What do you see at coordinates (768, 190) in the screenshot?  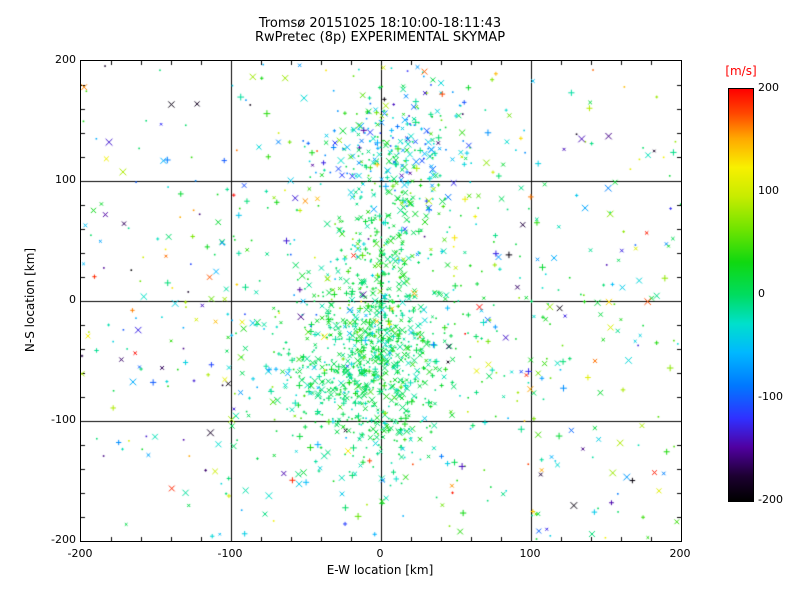 I see `colorbar-tick-label: 100` at bounding box center [768, 190].